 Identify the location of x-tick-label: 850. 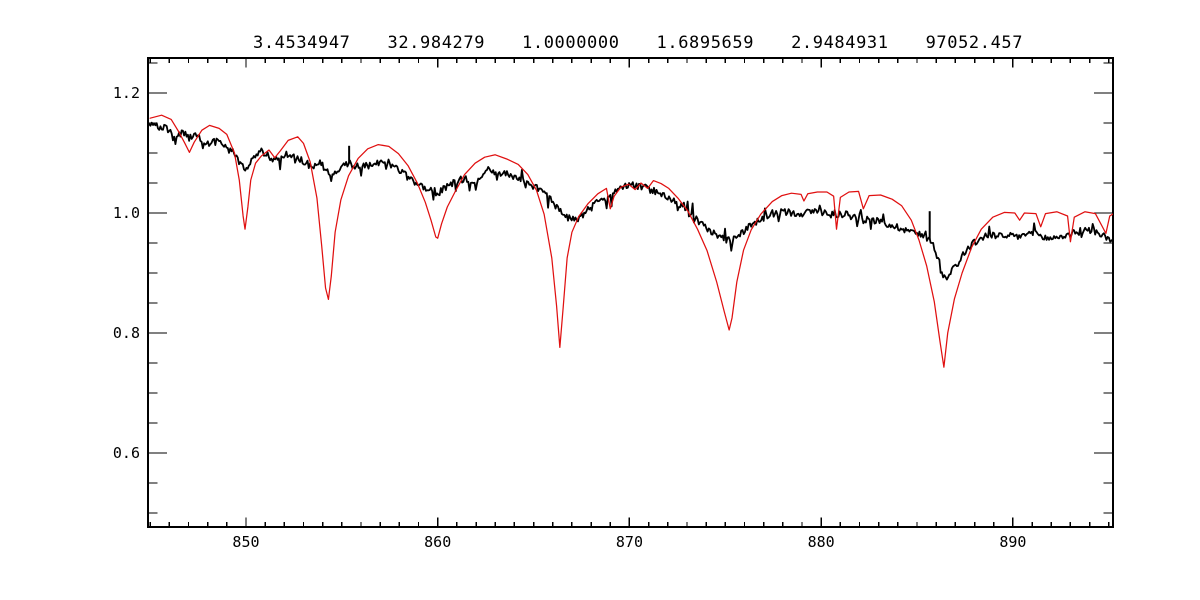
(245, 542).